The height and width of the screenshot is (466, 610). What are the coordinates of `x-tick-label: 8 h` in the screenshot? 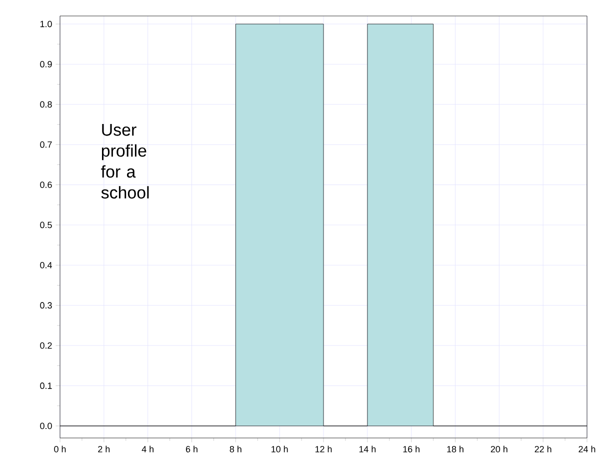 It's located at (236, 449).